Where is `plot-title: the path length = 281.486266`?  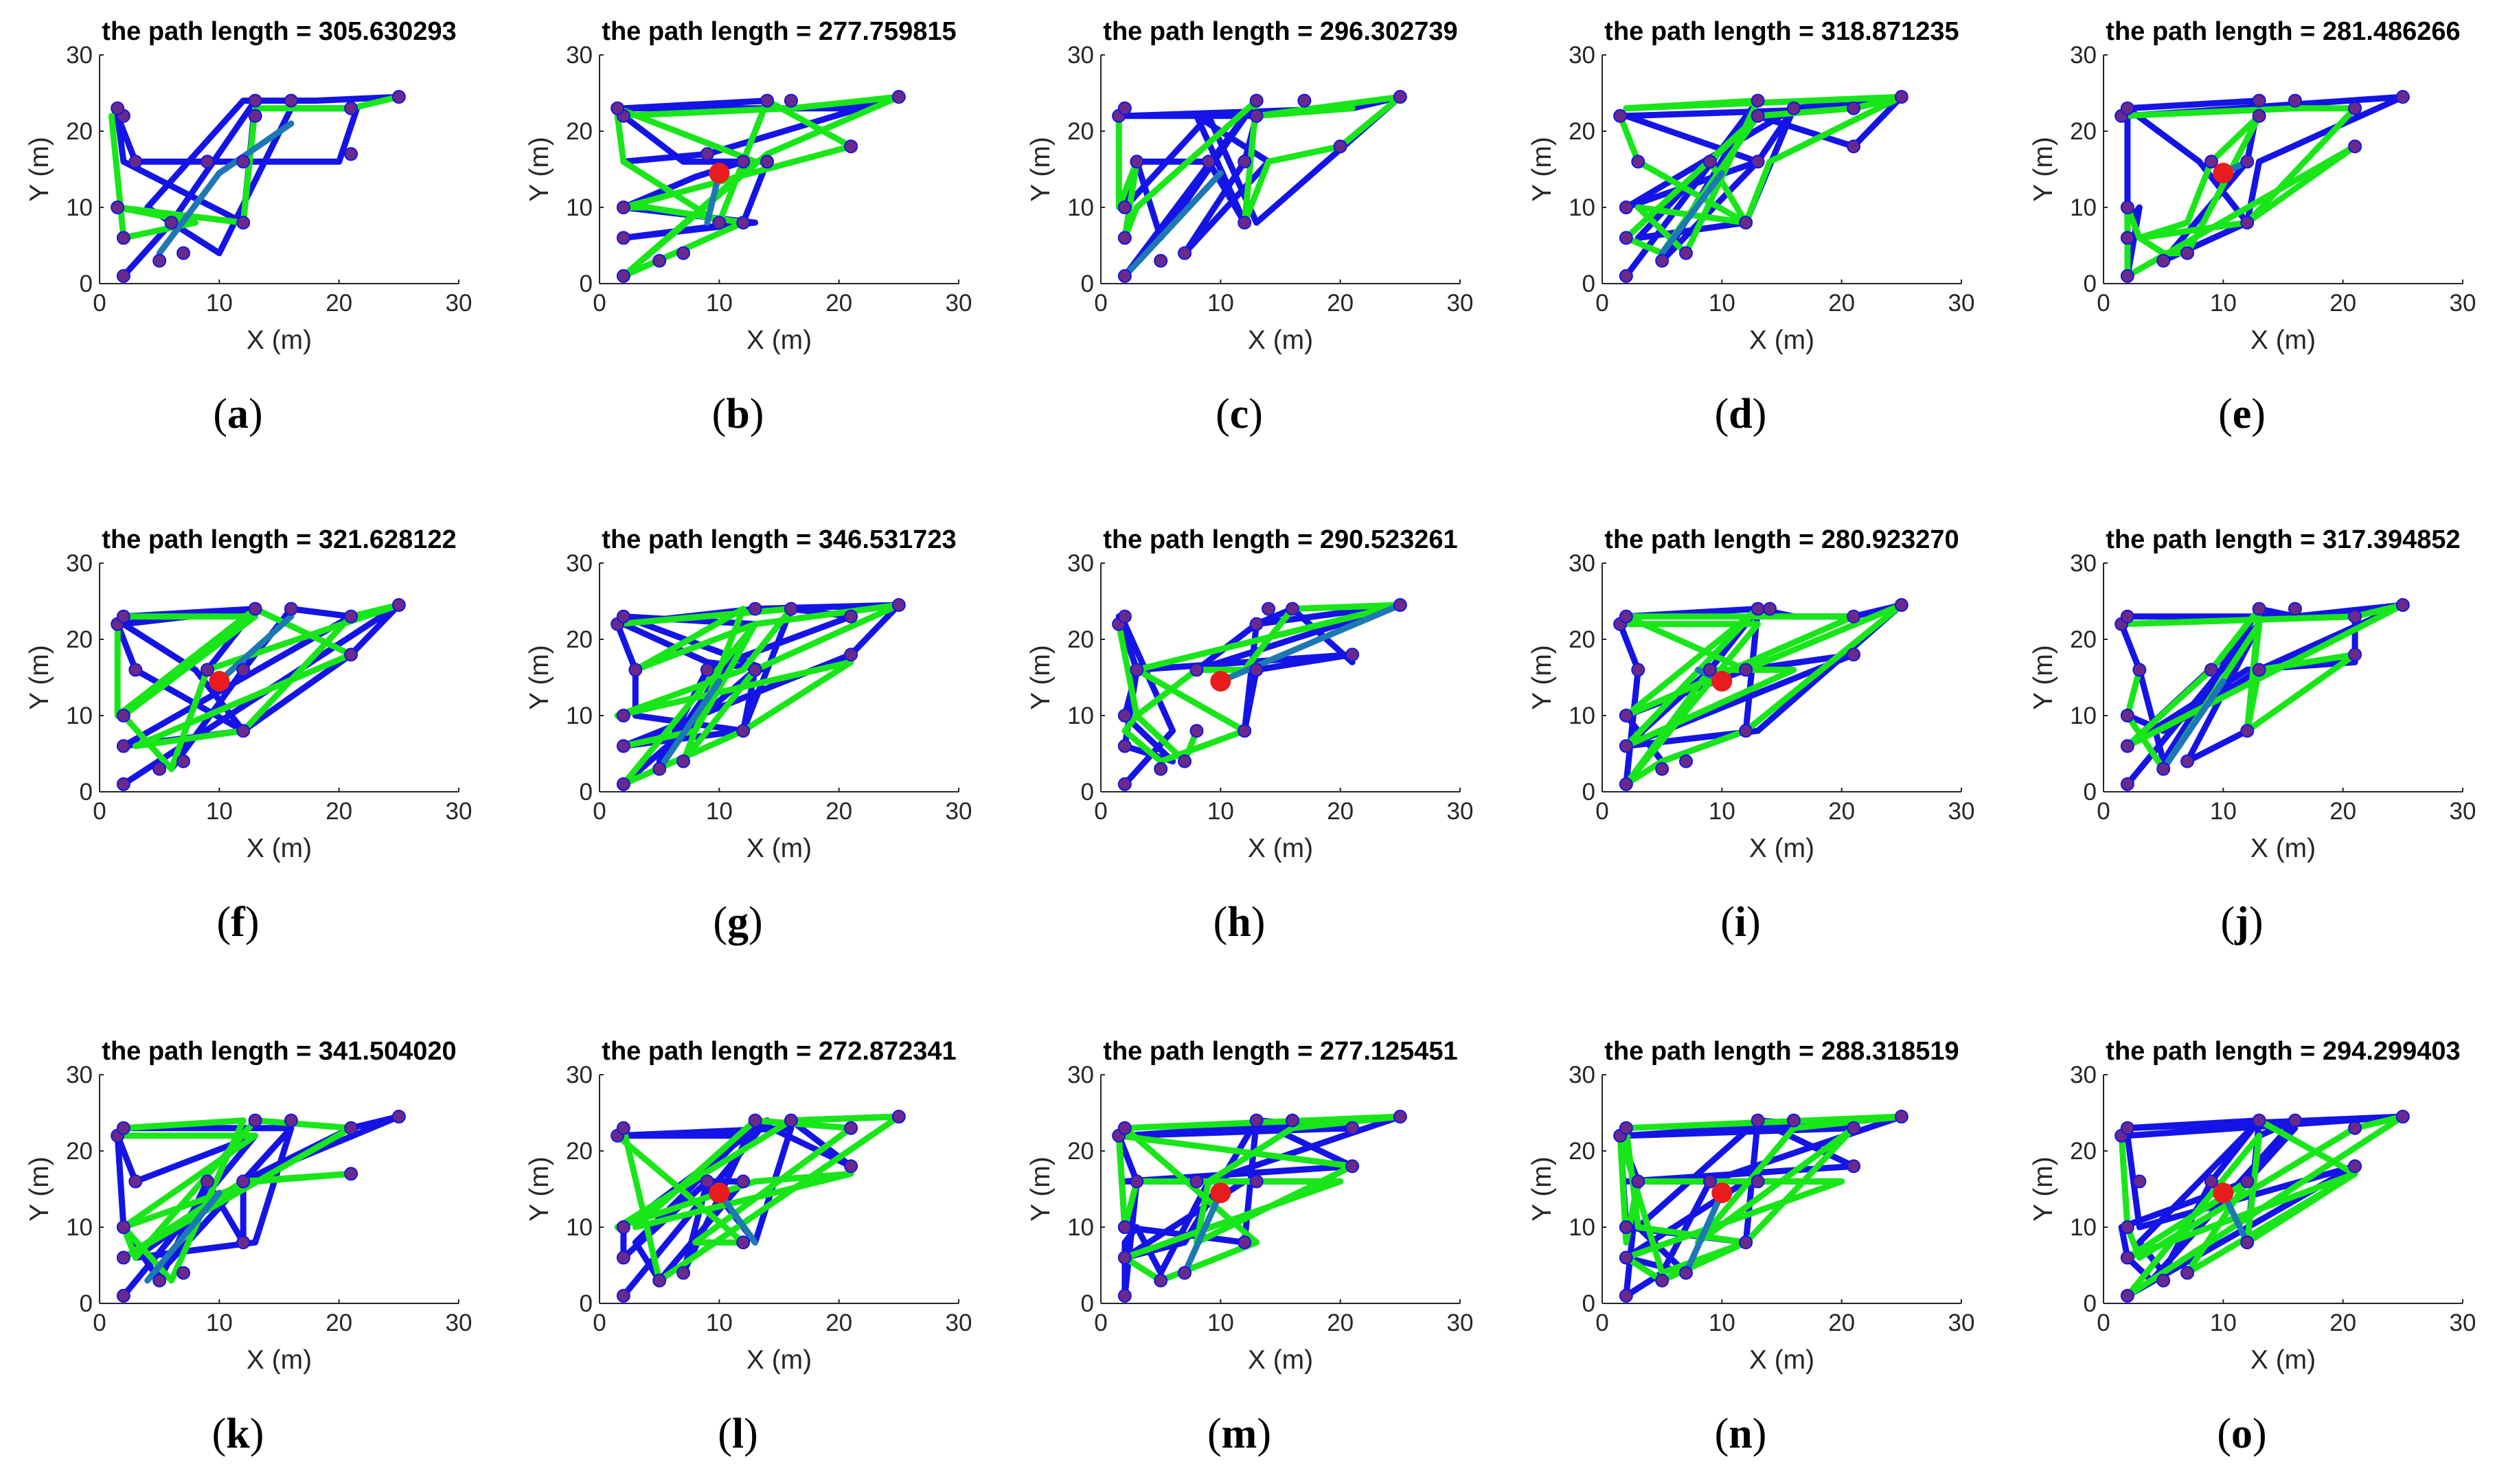 plot-title: the path length = 281.486266 is located at coordinates (2283, 32).